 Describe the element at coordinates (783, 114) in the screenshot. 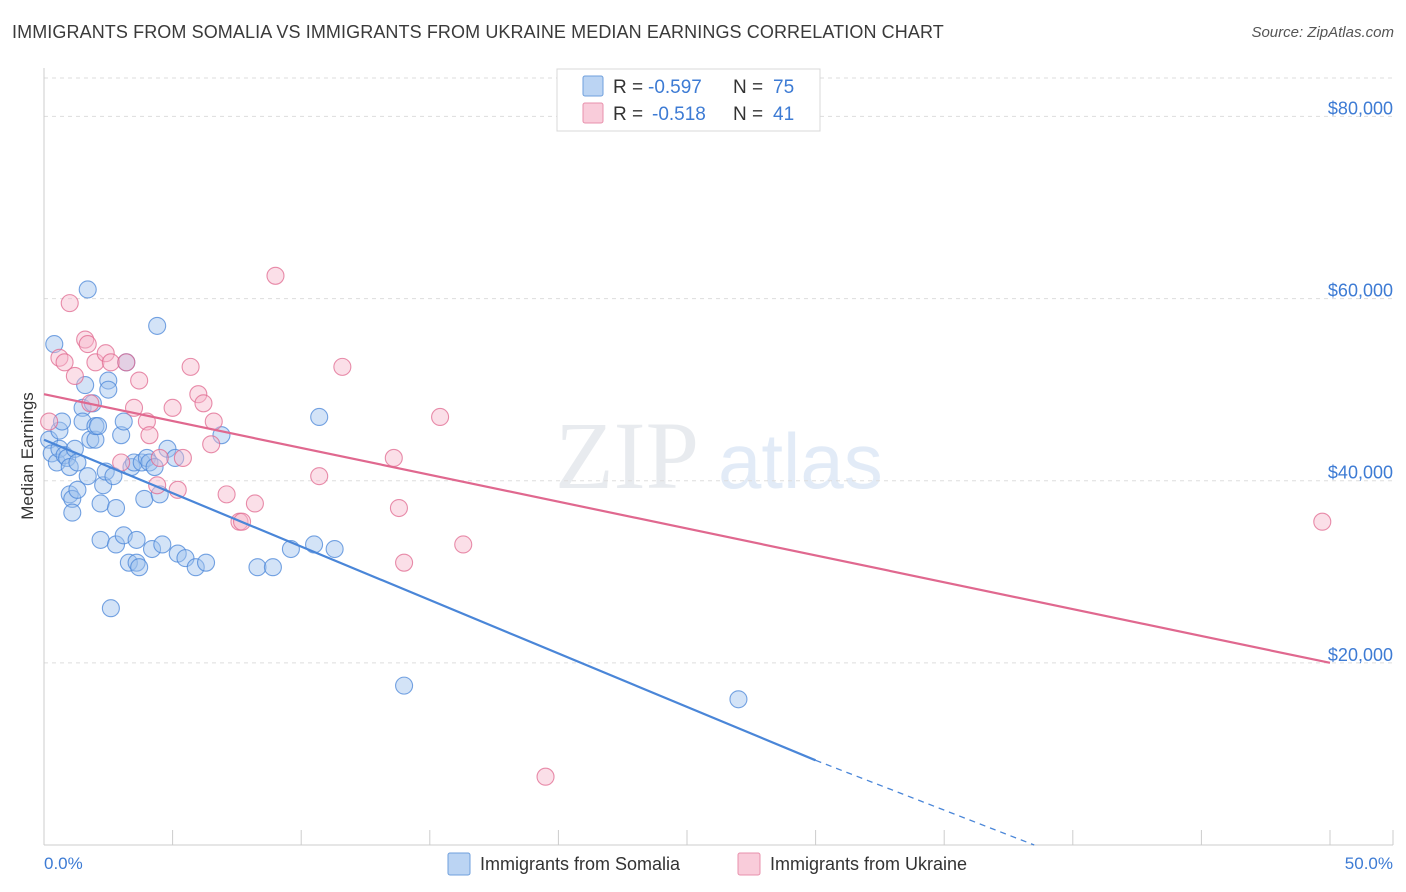

I see `legend-n-value-ukraine: 41` at that location.